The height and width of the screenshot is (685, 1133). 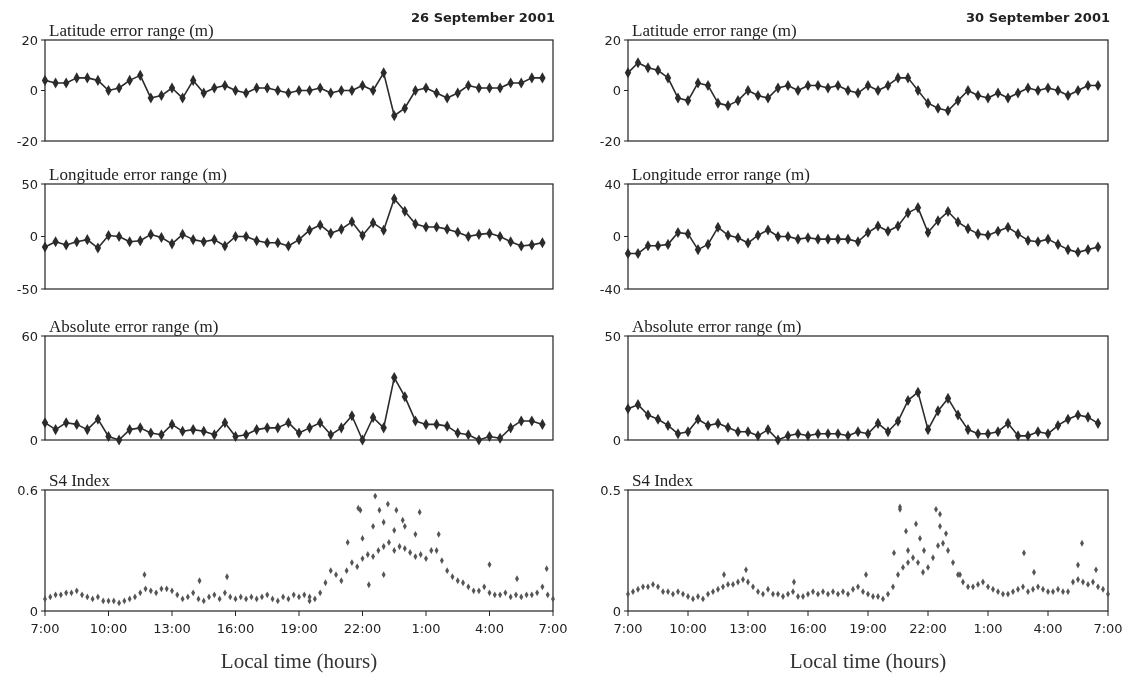 What do you see at coordinates (483, 17) in the screenshot?
I see `text: 26 September 2001` at bounding box center [483, 17].